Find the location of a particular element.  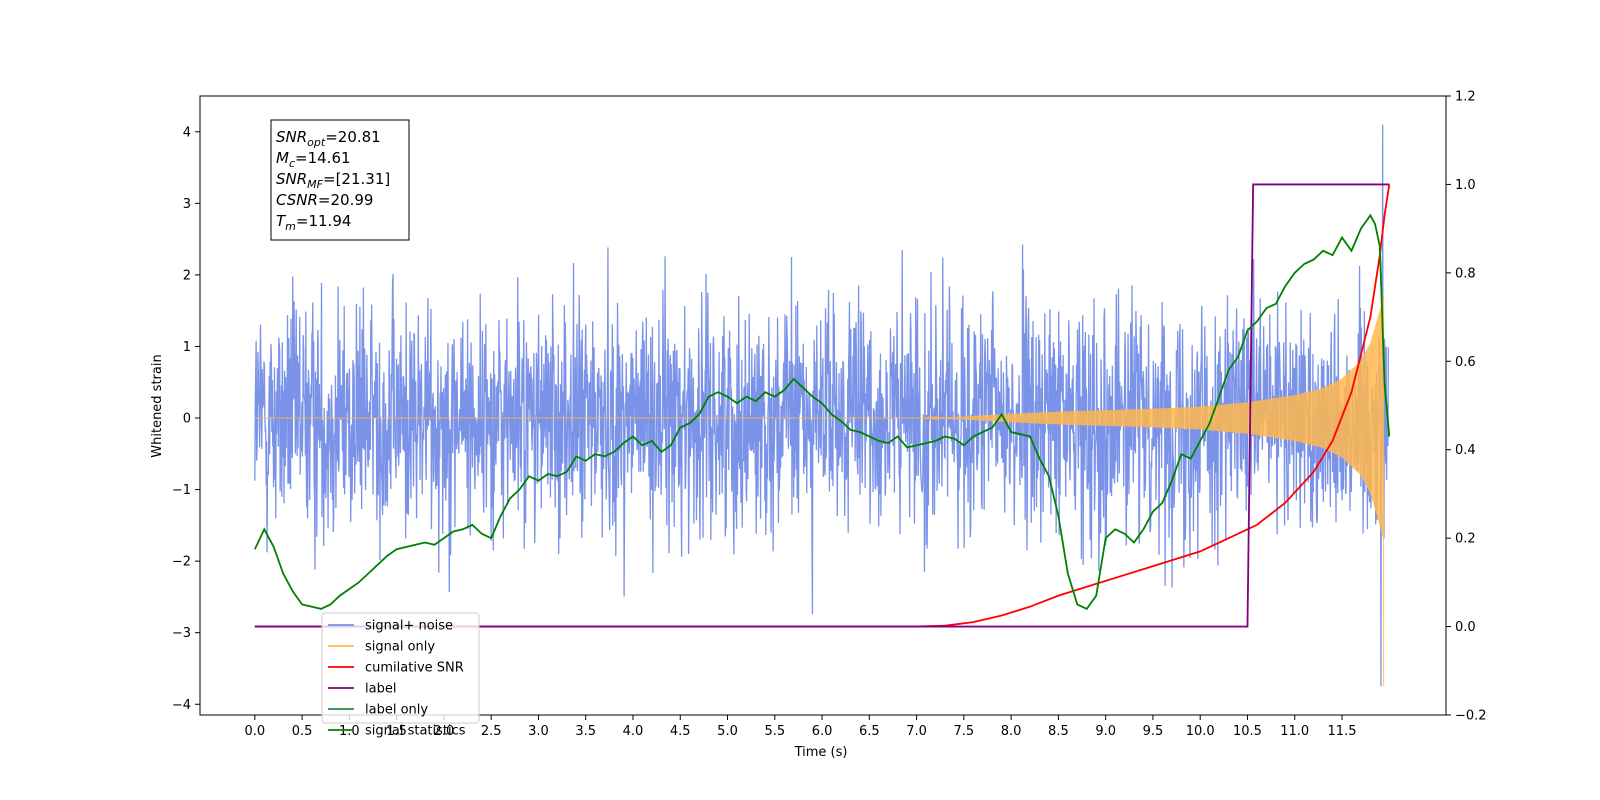

legend-entry: signal+ noise is located at coordinates (409, 626).